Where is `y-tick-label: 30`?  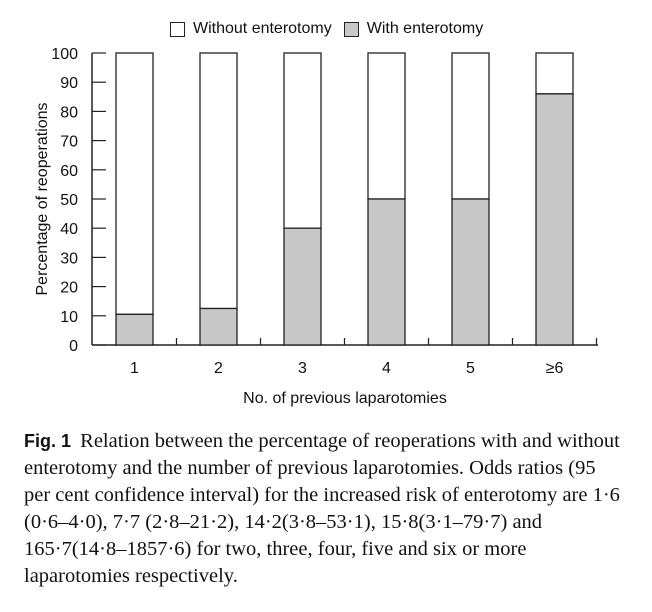 y-tick-label: 30 is located at coordinates (69, 258).